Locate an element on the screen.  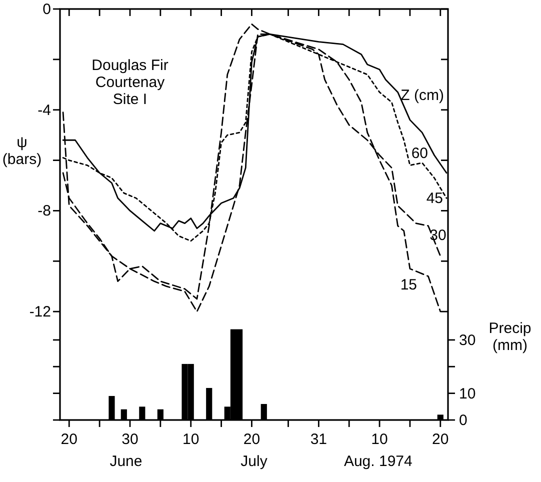
y-tick-label: -8 is located at coordinates (44, 211).